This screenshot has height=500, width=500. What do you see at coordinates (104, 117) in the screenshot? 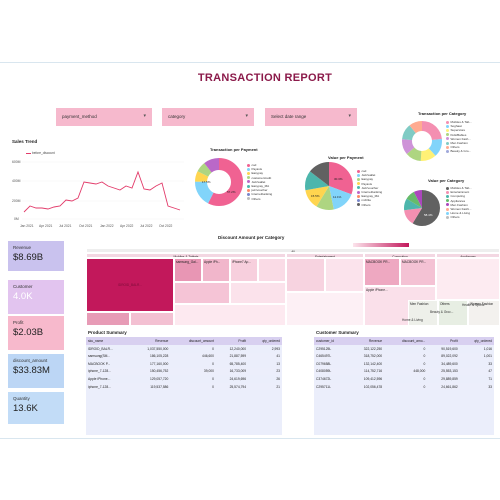
I see `payment-method-dropdown: payment_method ▾` at bounding box center [104, 117].